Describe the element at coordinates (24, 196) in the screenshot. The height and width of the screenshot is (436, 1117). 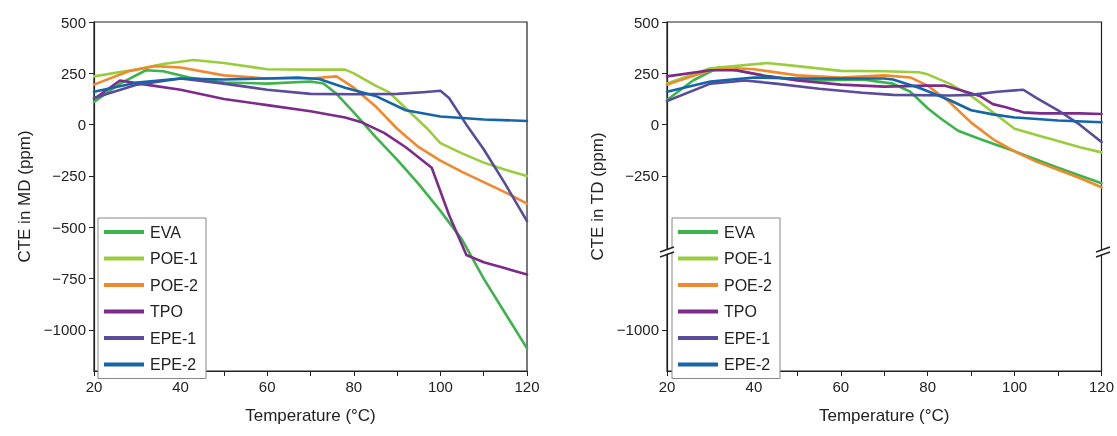
I see `y-axis-title: CTE in MD (ppm)` at that location.